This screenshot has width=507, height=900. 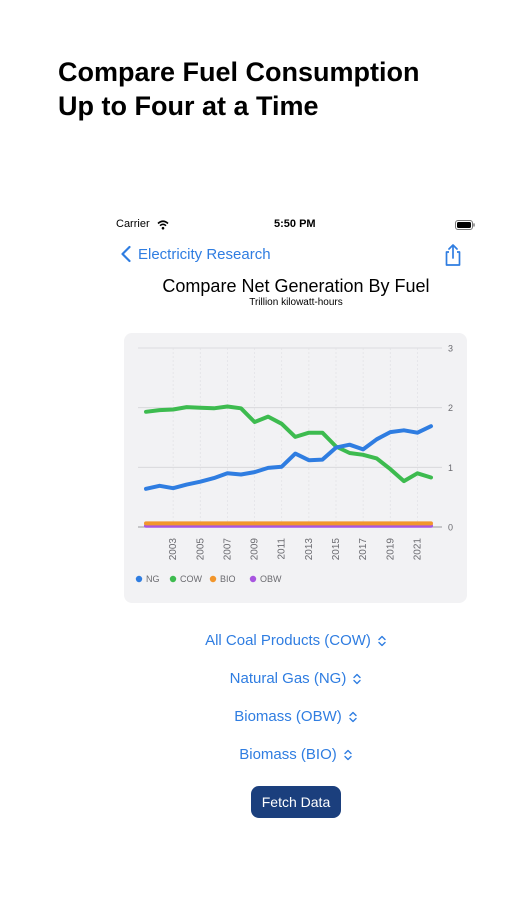 I want to click on wifi-icon, so click(x=163, y=225).